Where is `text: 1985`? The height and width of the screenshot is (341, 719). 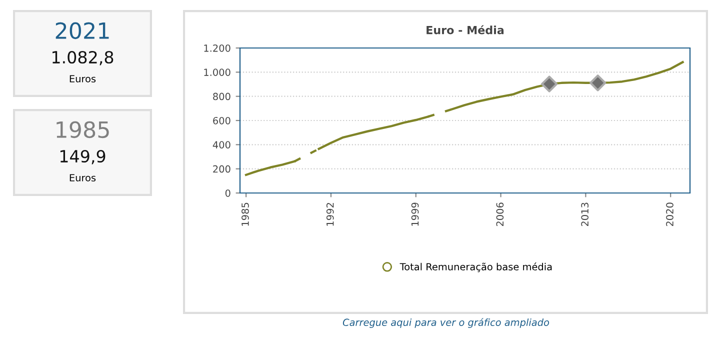 text: 1985 is located at coordinates (82, 129).